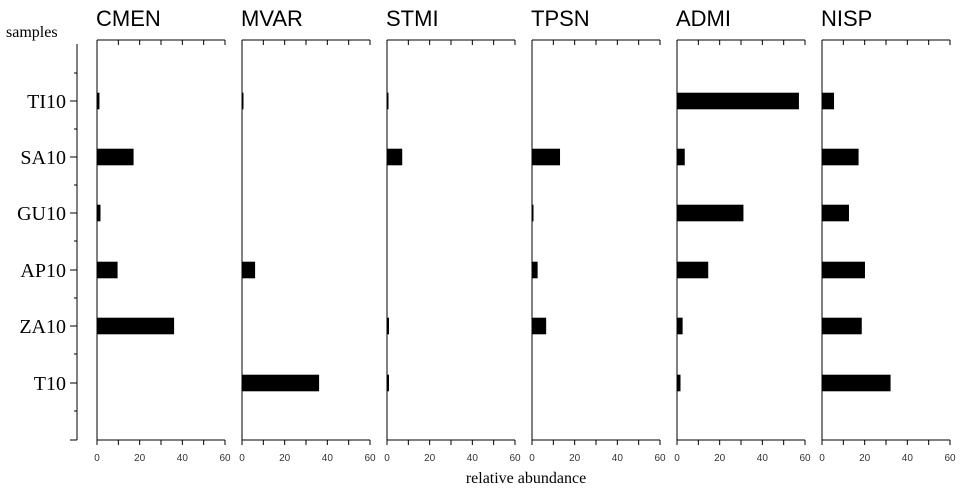 The width and height of the screenshot is (963, 490). Describe the element at coordinates (560, 18) in the screenshot. I see `panel-title: TPSN` at that location.